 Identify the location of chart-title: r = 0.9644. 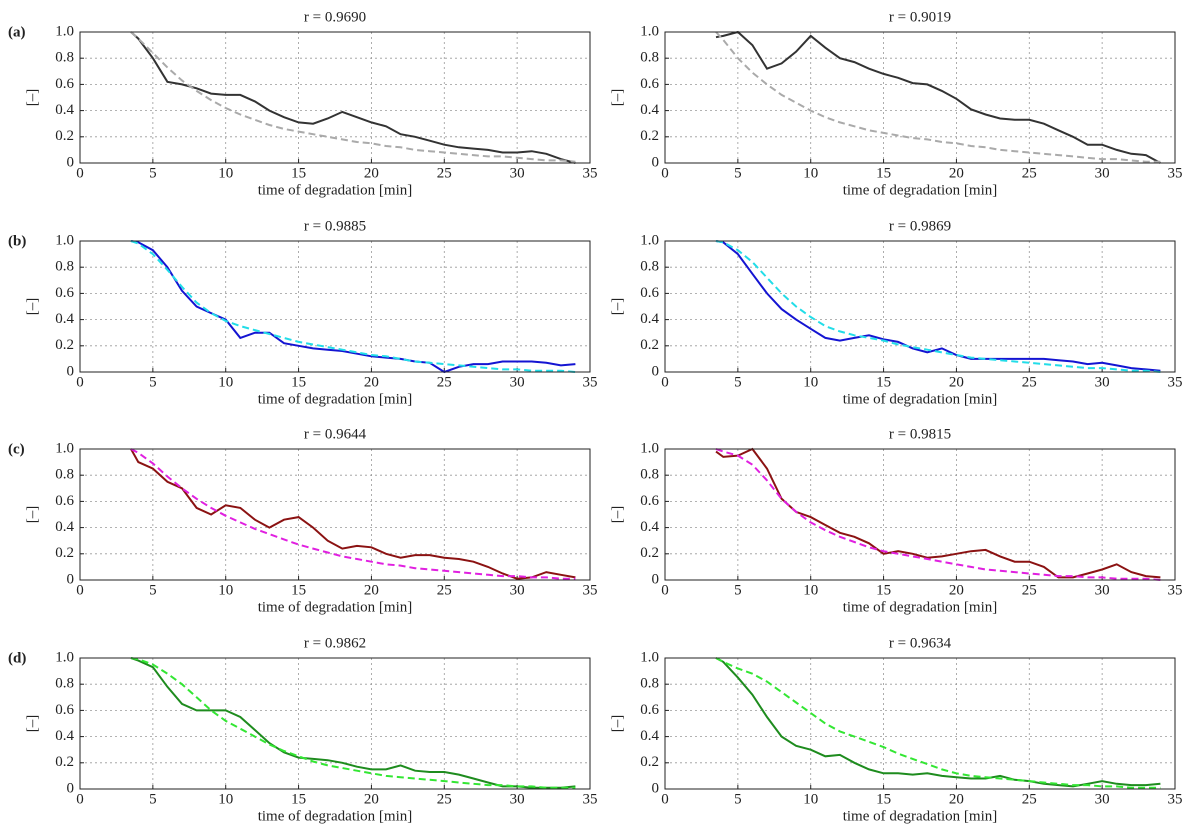
(335, 434).